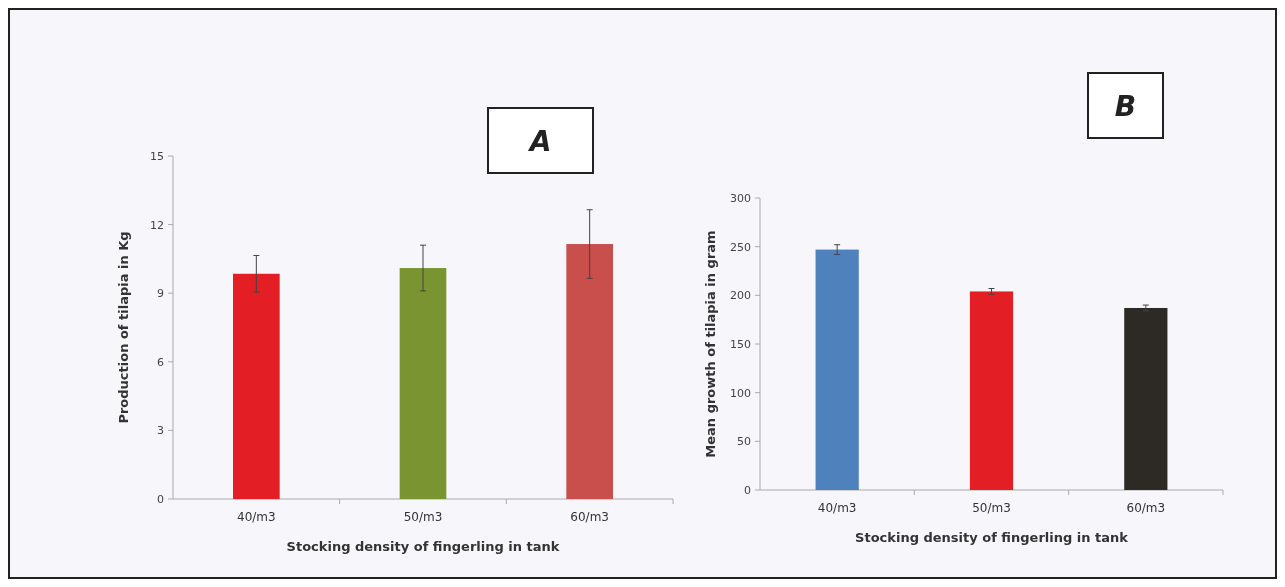 This screenshot has width=1285, height=587. Describe the element at coordinates (160, 294) in the screenshot. I see `y-tick-label: 9` at that location.